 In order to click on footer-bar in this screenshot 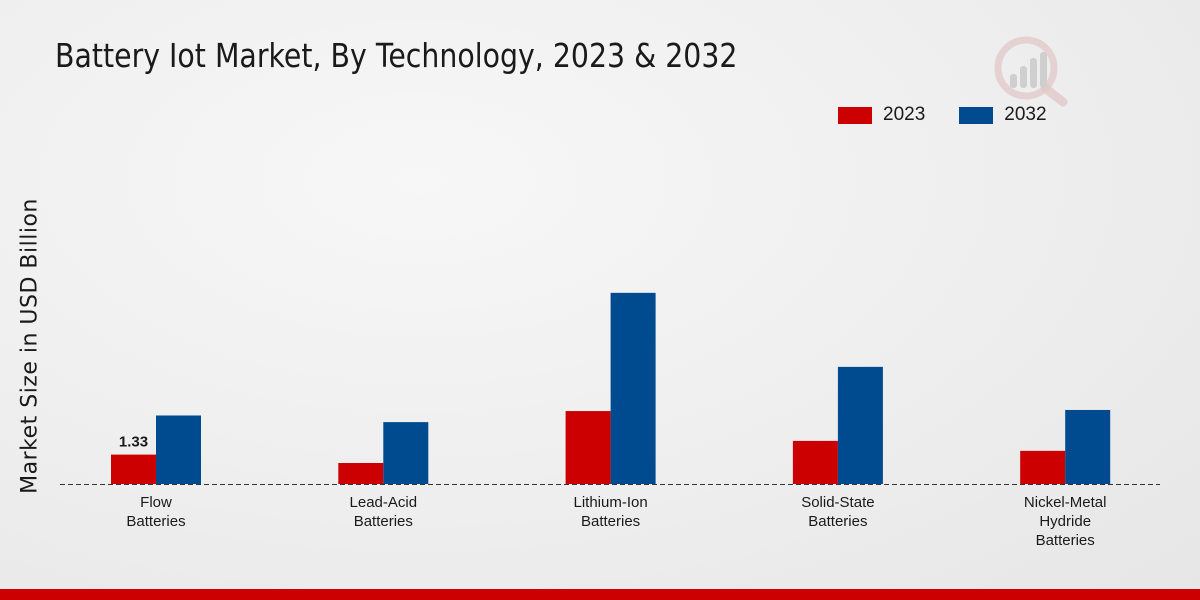, I will do `click(600, 594)`.